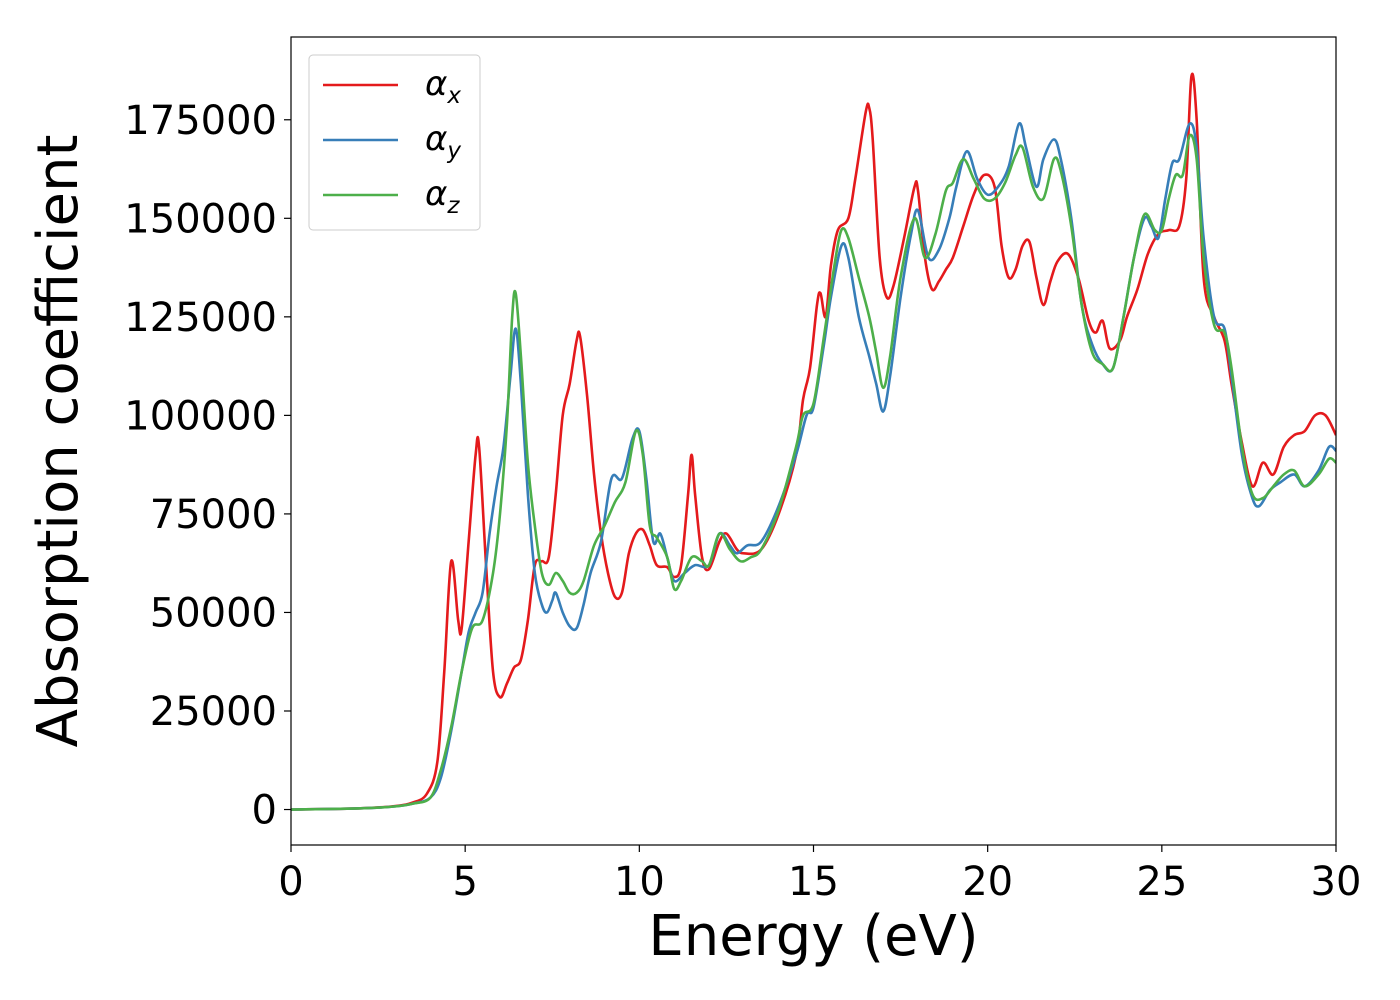 This screenshot has width=1400, height=1000. I want to click on x-tick-label: 25, so click(1161, 882).